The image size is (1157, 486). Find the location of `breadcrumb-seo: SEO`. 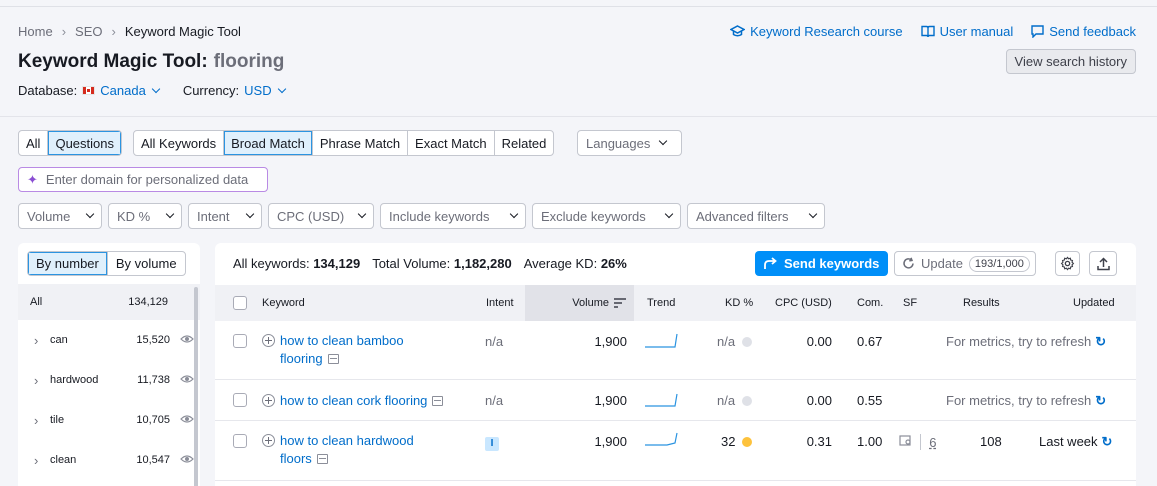

breadcrumb-seo: SEO is located at coordinates (89, 31).